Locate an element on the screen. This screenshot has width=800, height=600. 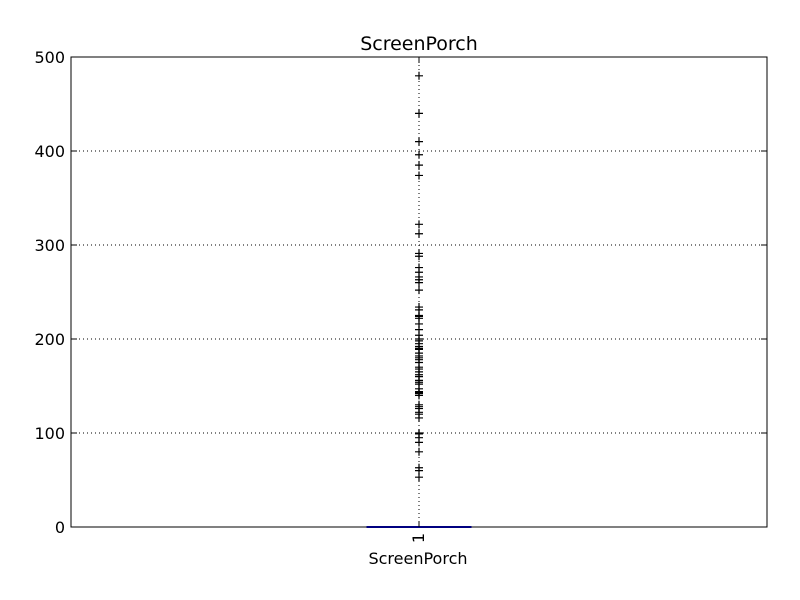
y-tick-label: 400 is located at coordinates (49, 151).